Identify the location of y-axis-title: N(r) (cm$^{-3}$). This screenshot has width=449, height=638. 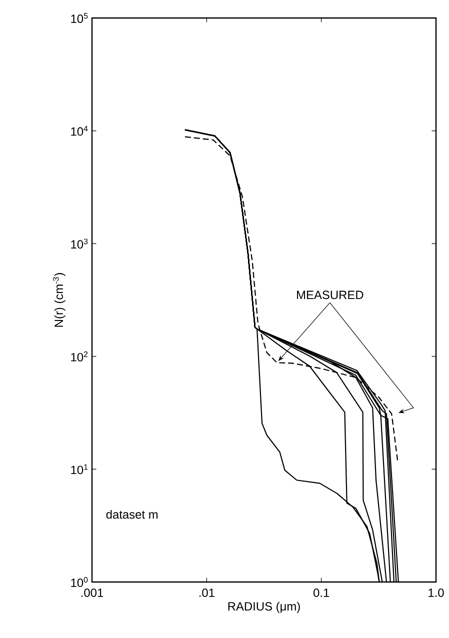
(59, 300).